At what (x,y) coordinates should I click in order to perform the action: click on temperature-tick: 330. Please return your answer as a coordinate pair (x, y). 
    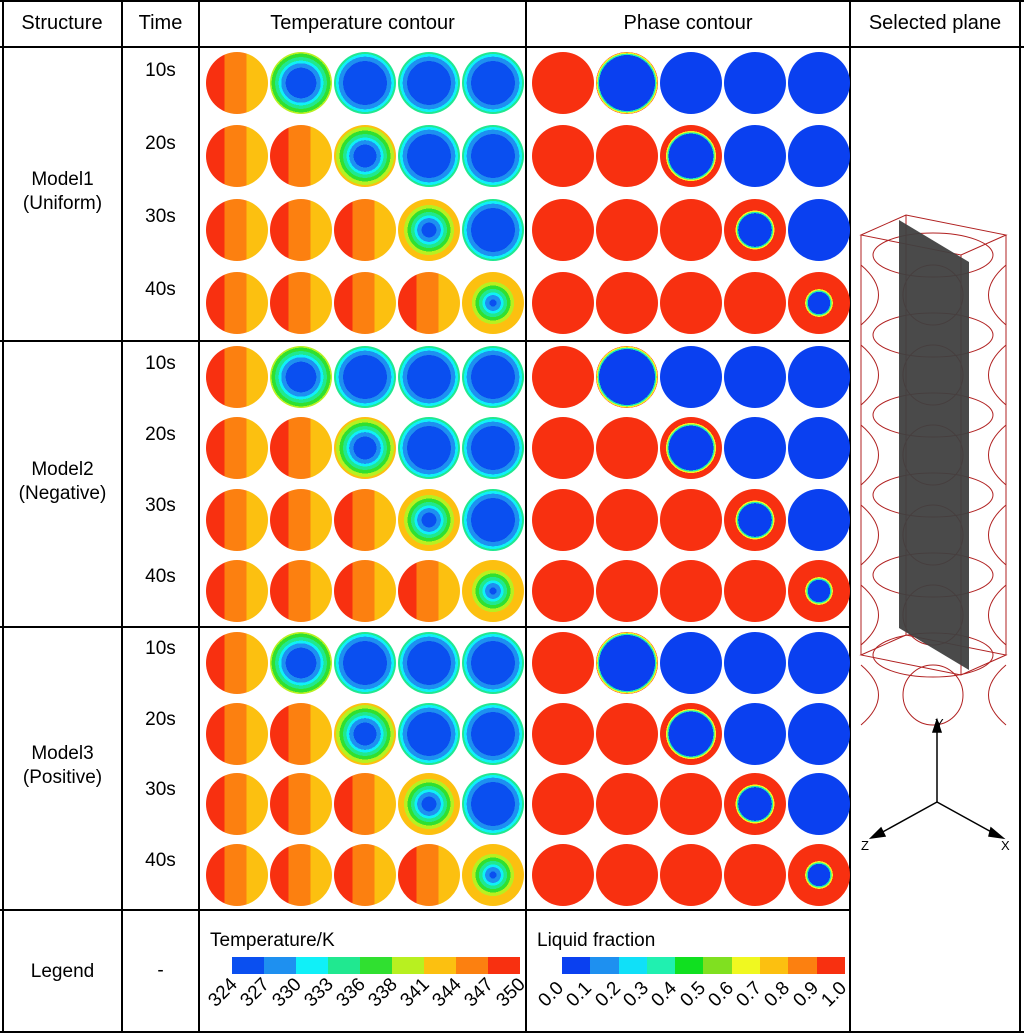
    Looking at the image, I should click on (287, 993).